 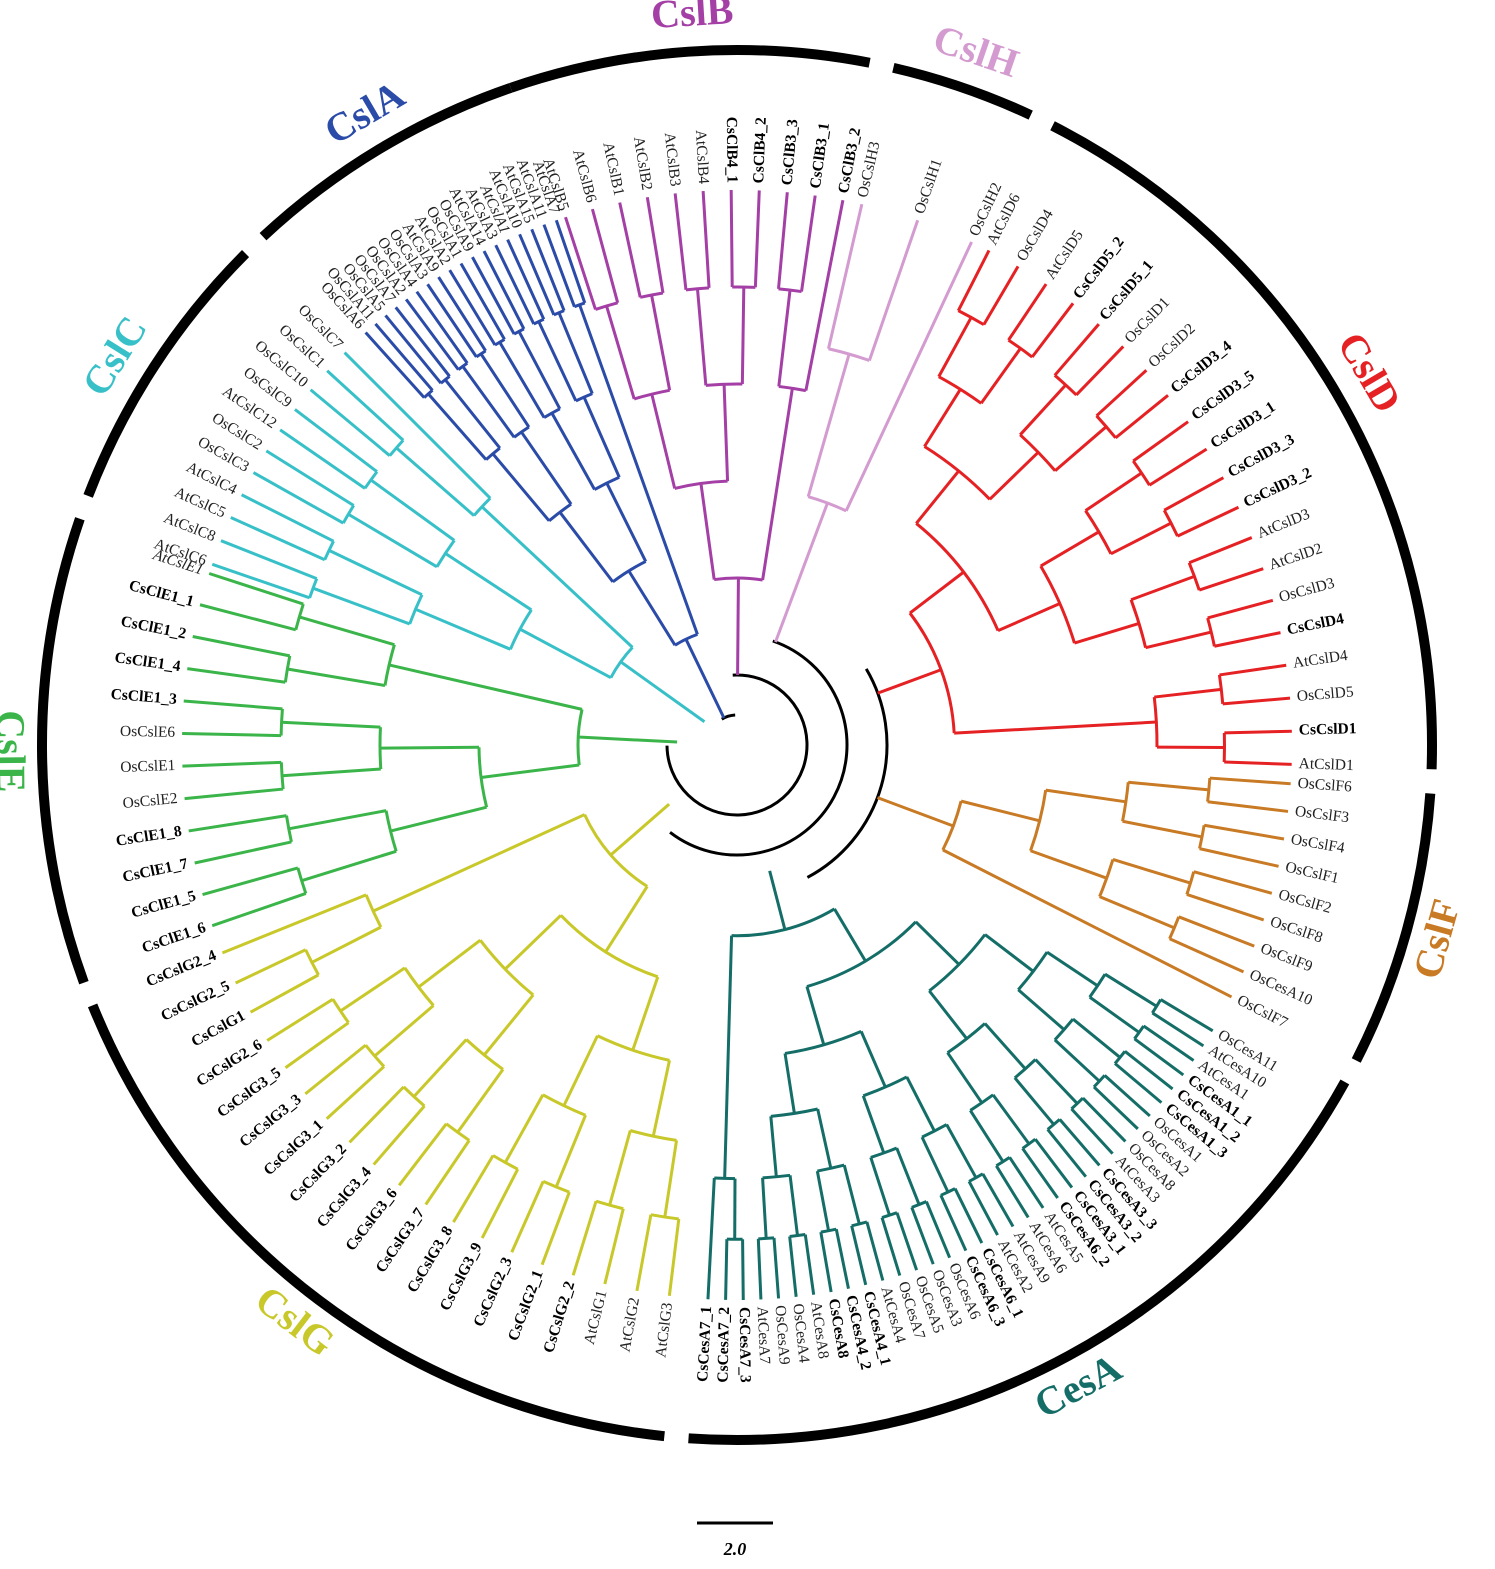 I want to click on leaf-label: CsClB4_1, so click(x=732, y=150).